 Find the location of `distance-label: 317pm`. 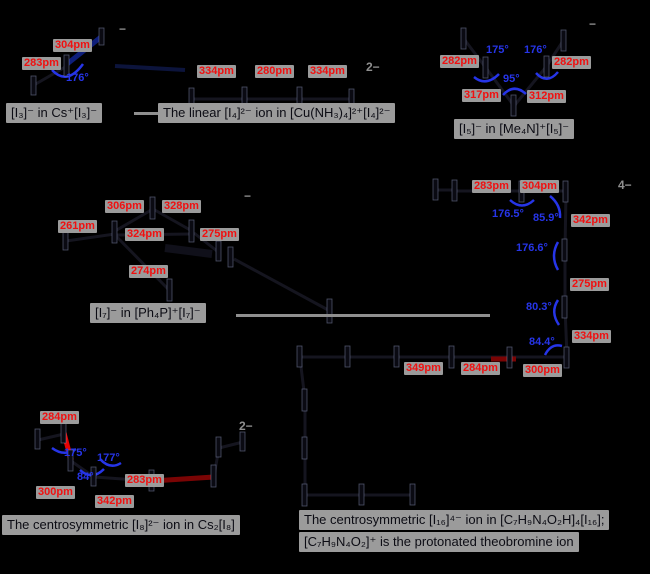

distance-label: 317pm is located at coordinates (481, 95).